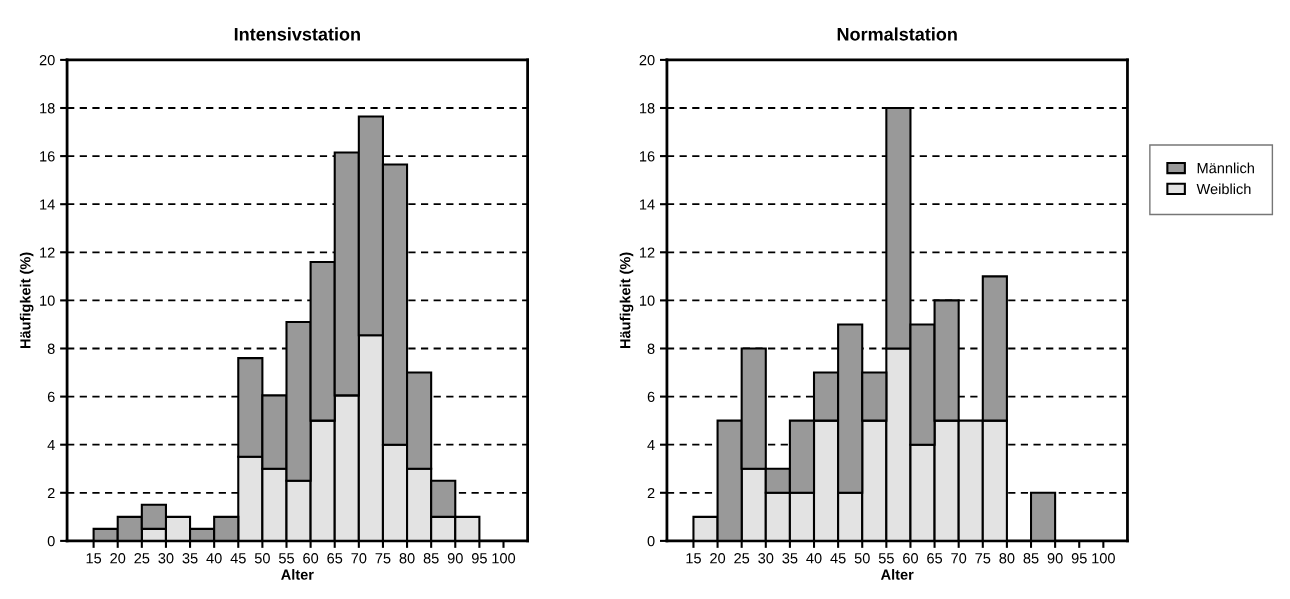  What do you see at coordinates (297, 34) in the screenshot?
I see `chart-title: Intensivstation` at bounding box center [297, 34].